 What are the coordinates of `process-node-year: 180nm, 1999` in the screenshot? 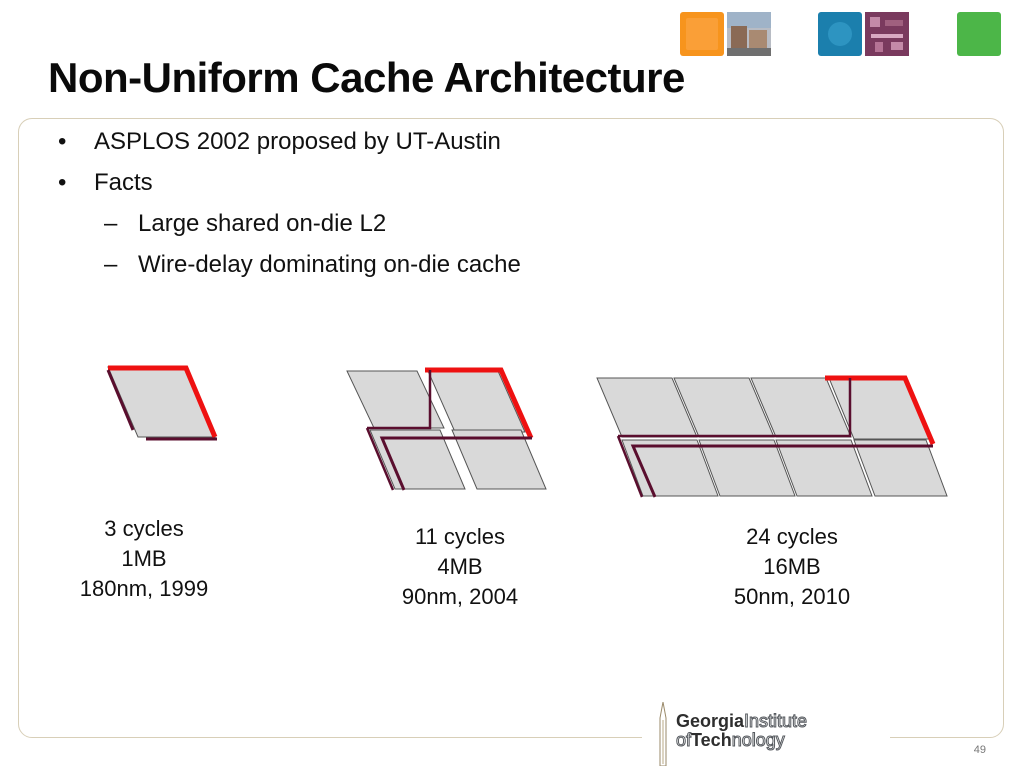 It's located at (144, 588).